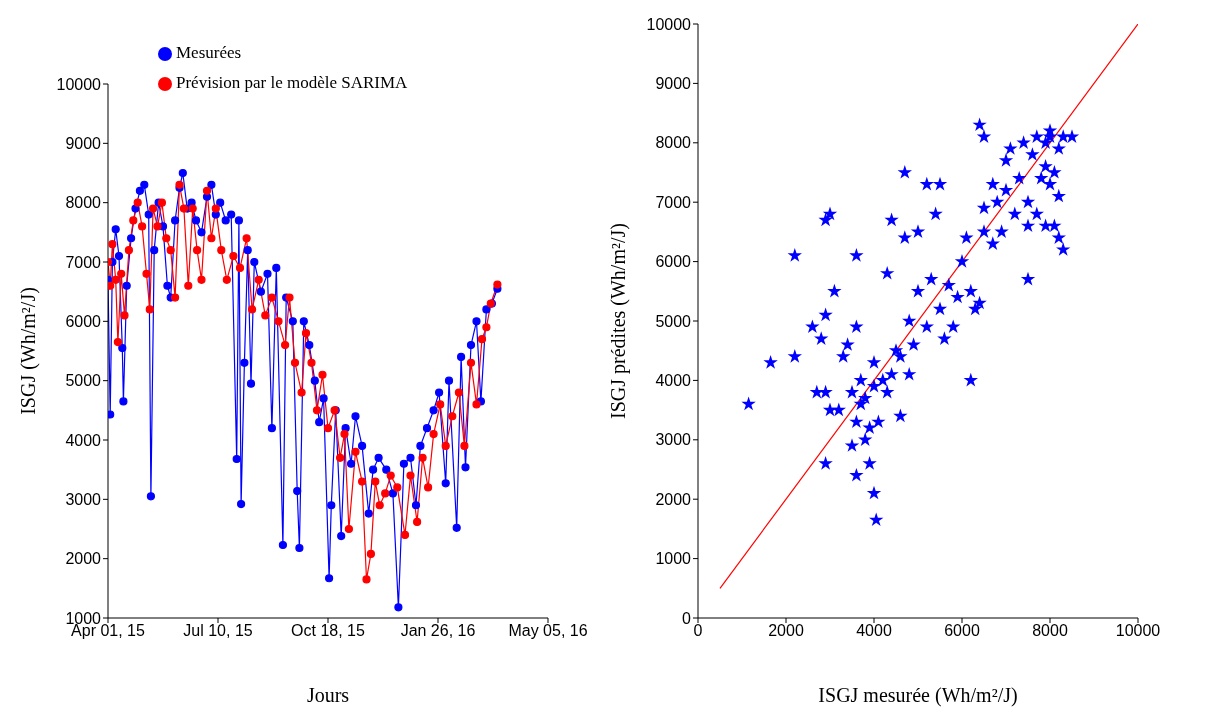 Image resolution: width=1220 pixels, height=725 pixels. What do you see at coordinates (786, 631) in the screenshot?
I see `x-tick-label: 2000` at bounding box center [786, 631].